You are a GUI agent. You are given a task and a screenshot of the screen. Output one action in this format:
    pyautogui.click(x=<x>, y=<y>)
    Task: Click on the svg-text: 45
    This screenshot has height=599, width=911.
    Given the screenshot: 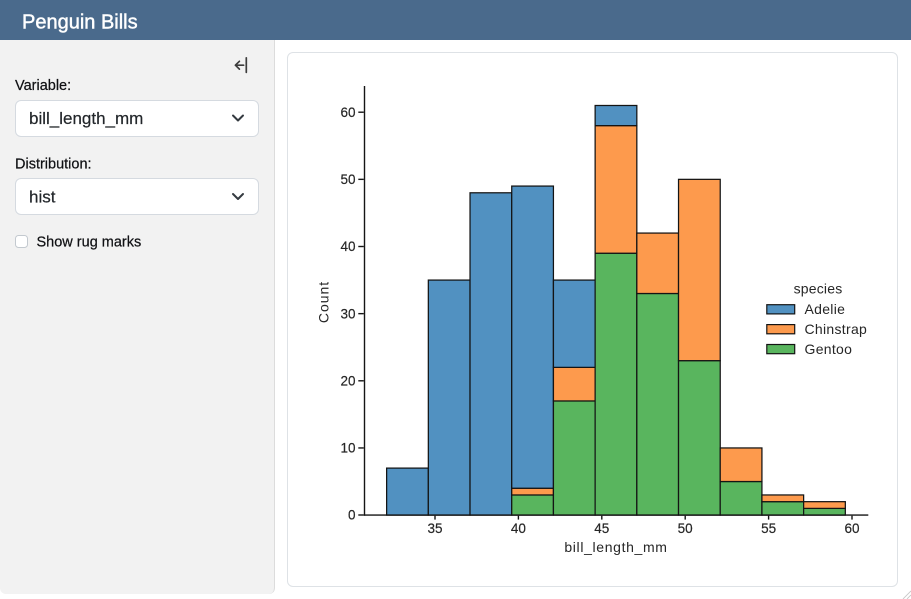 What is the action you would take?
    pyautogui.click(x=601, y=528)
    